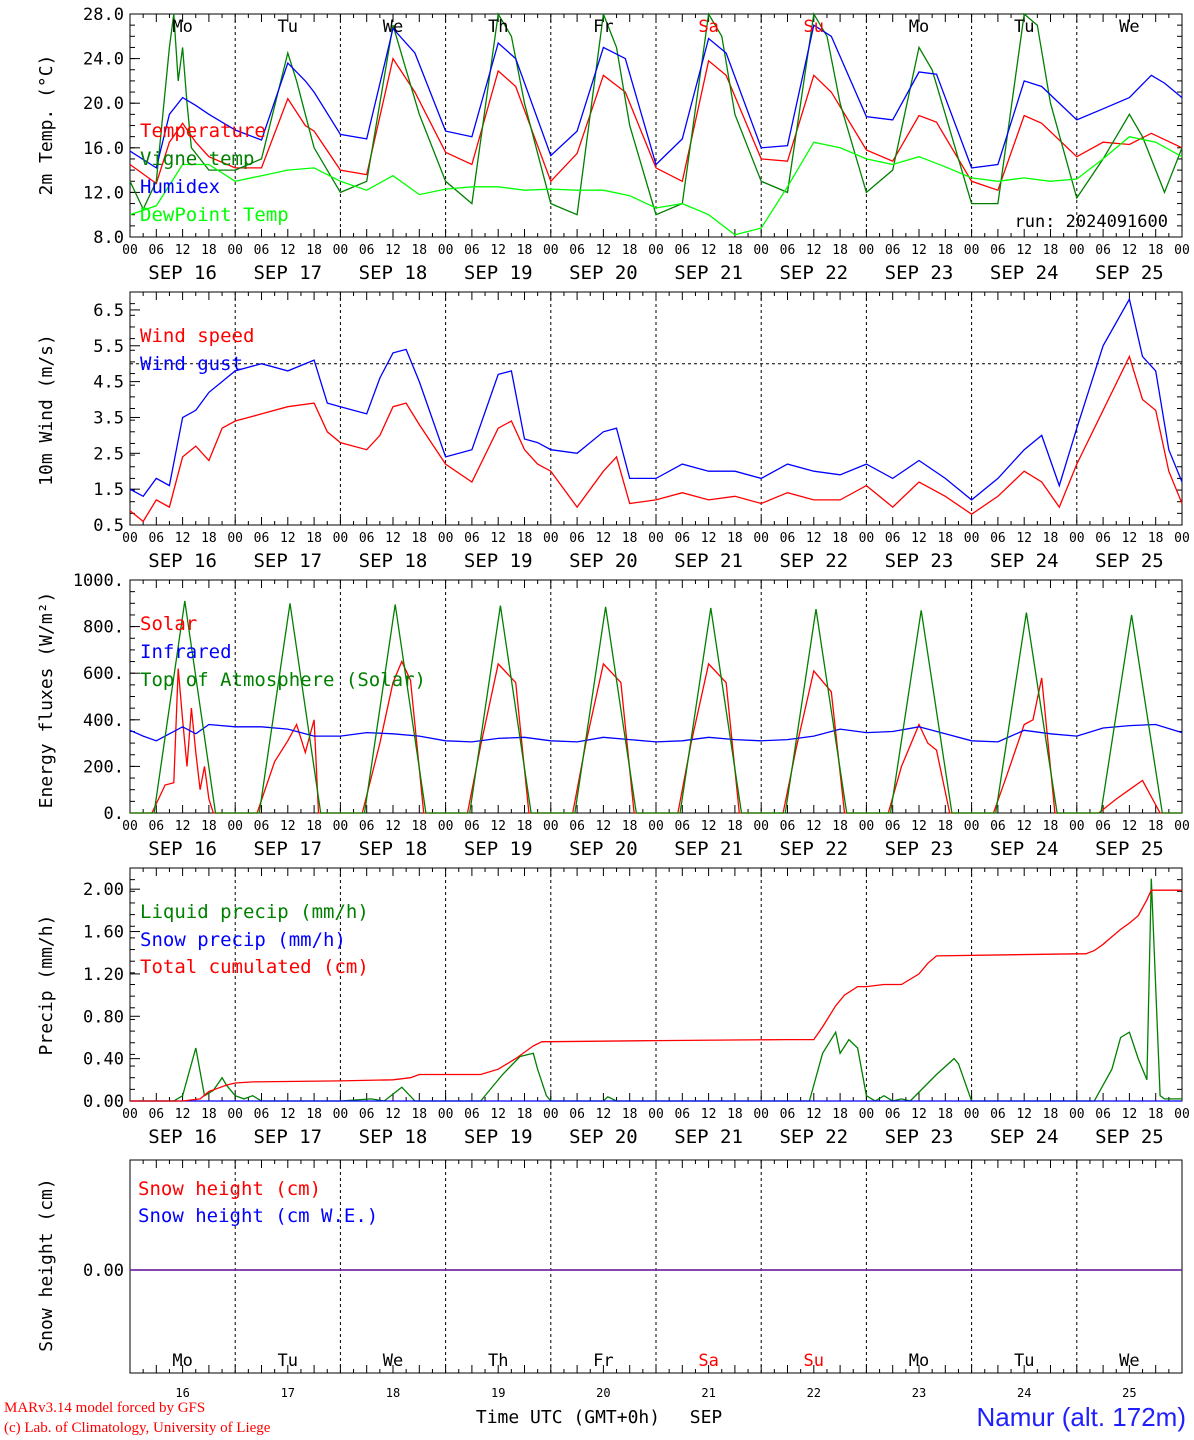 The image size is (1194, 1440). What do you see at coordinates (108, 347) in the screenshot?
I see `y-tick-label: 5.5` at bounding box center [108, 347].